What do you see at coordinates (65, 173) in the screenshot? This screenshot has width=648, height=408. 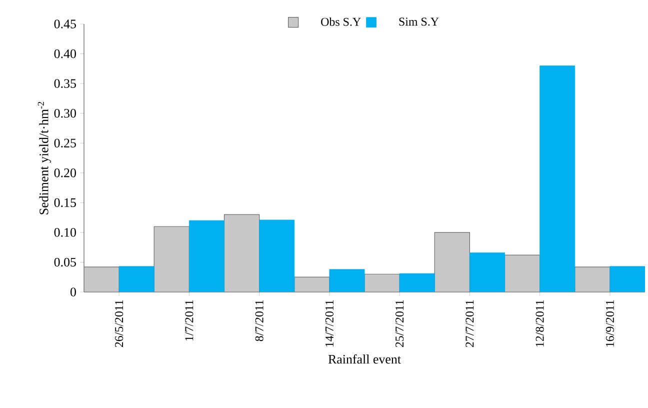 I see `y-tick-label: 0.20` at bounding box center [65, 173].